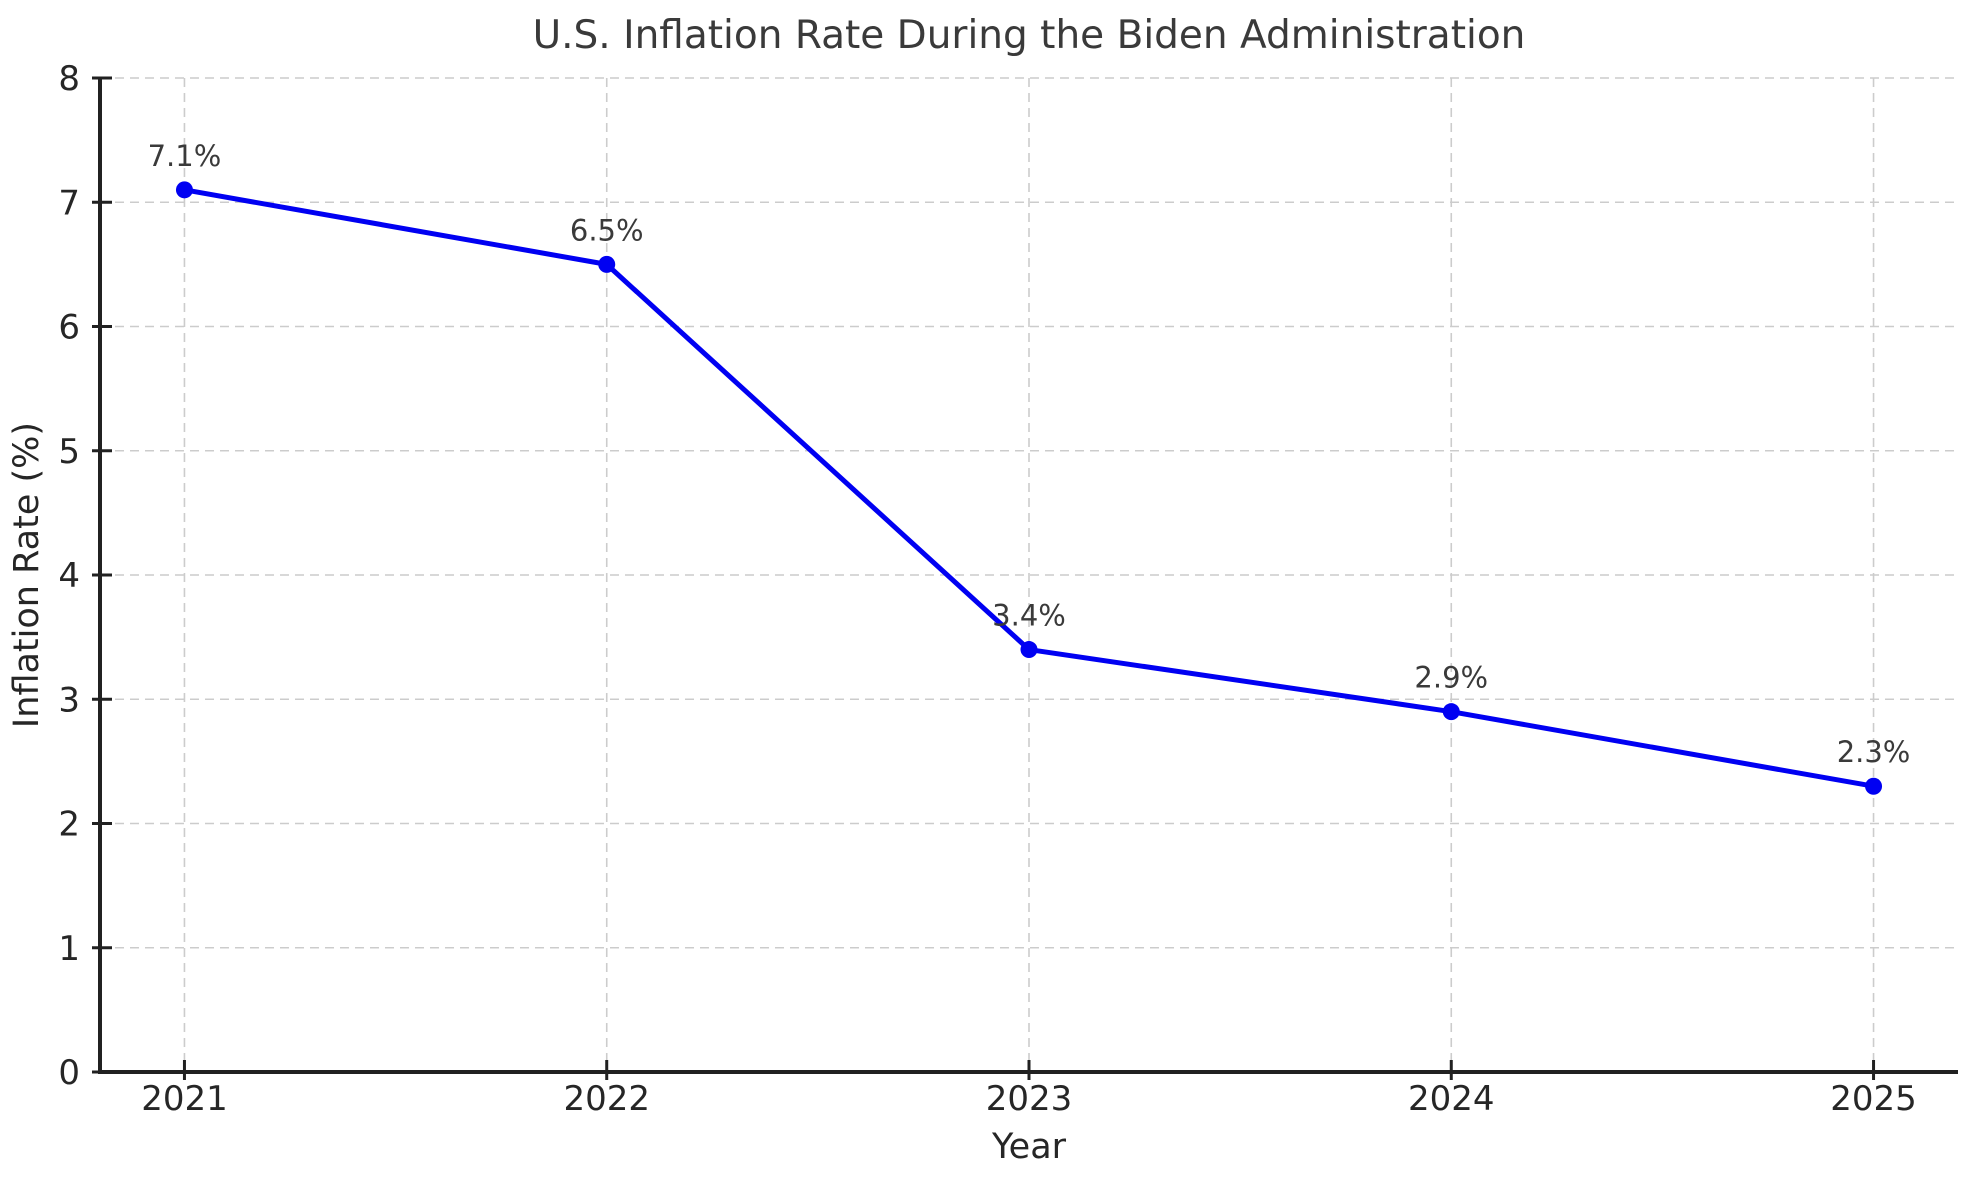  Describe the element at coordinates (1451, 1099) in the screenshot. I see `x-tick-label: 2024` at that location.